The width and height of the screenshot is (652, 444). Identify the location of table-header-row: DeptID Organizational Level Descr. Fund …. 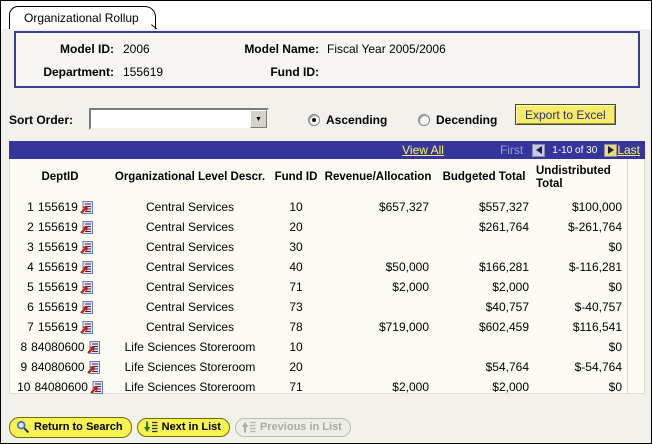
(318, 178).